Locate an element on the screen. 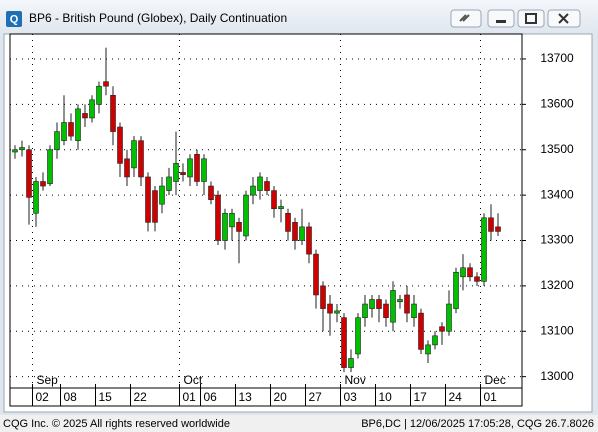 The image size is (598, 432). x-tick-label: 06 is located at coordinates (211, 397).